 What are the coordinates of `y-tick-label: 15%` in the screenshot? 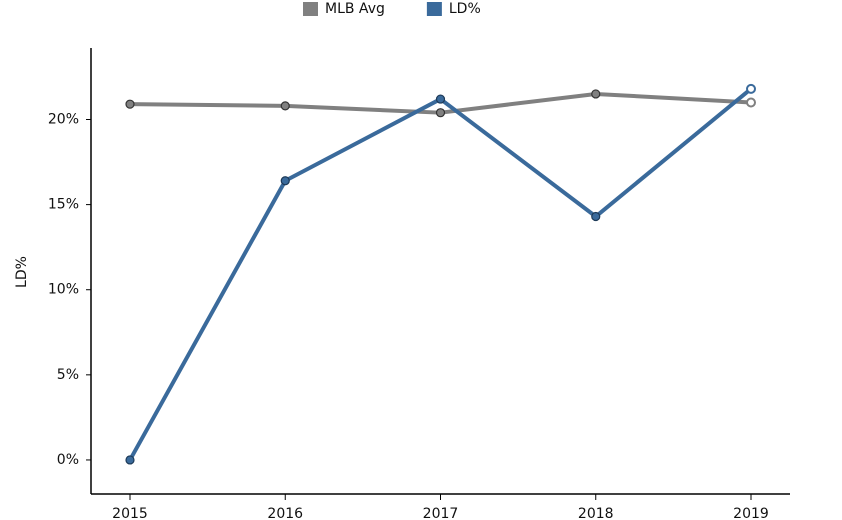 It's located at (63, 205).